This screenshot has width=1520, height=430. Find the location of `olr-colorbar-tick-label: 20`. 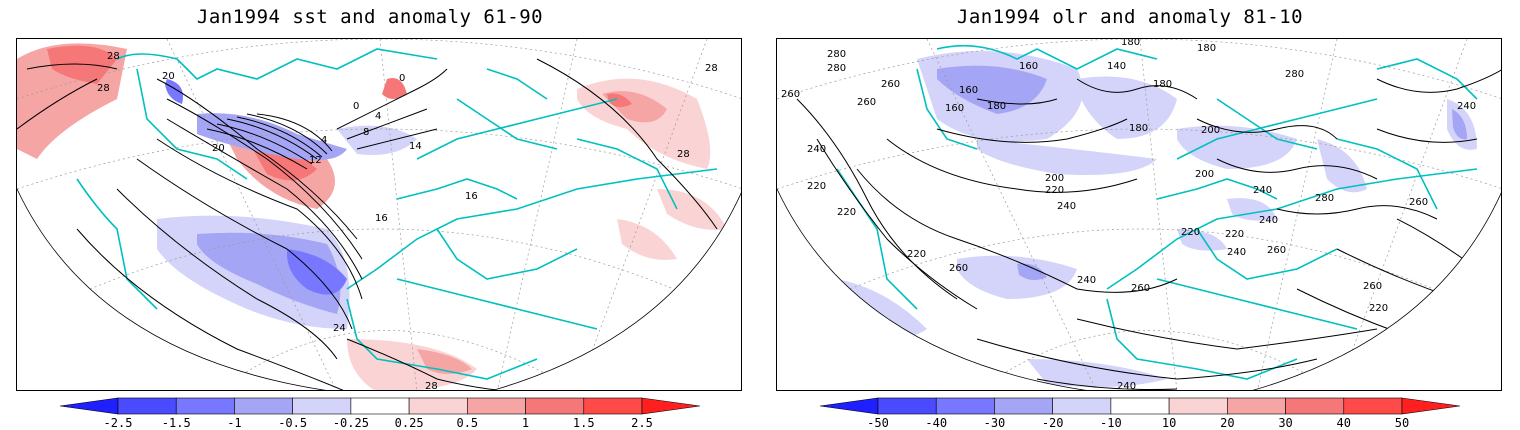

olr-colorbar-tick-label: 20 is located at coordinates (1227, 423).